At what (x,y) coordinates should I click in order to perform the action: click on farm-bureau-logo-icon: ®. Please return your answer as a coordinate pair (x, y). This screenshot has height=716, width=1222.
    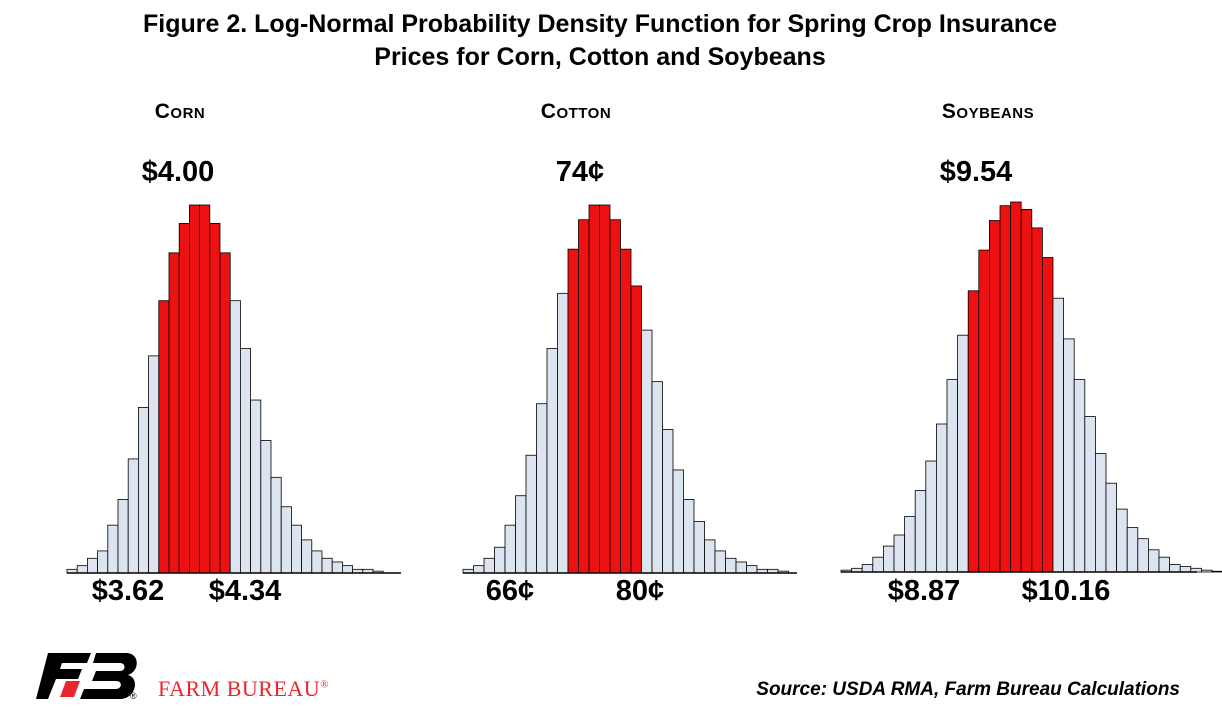
    Looking at the image, I should click on (86, 677).